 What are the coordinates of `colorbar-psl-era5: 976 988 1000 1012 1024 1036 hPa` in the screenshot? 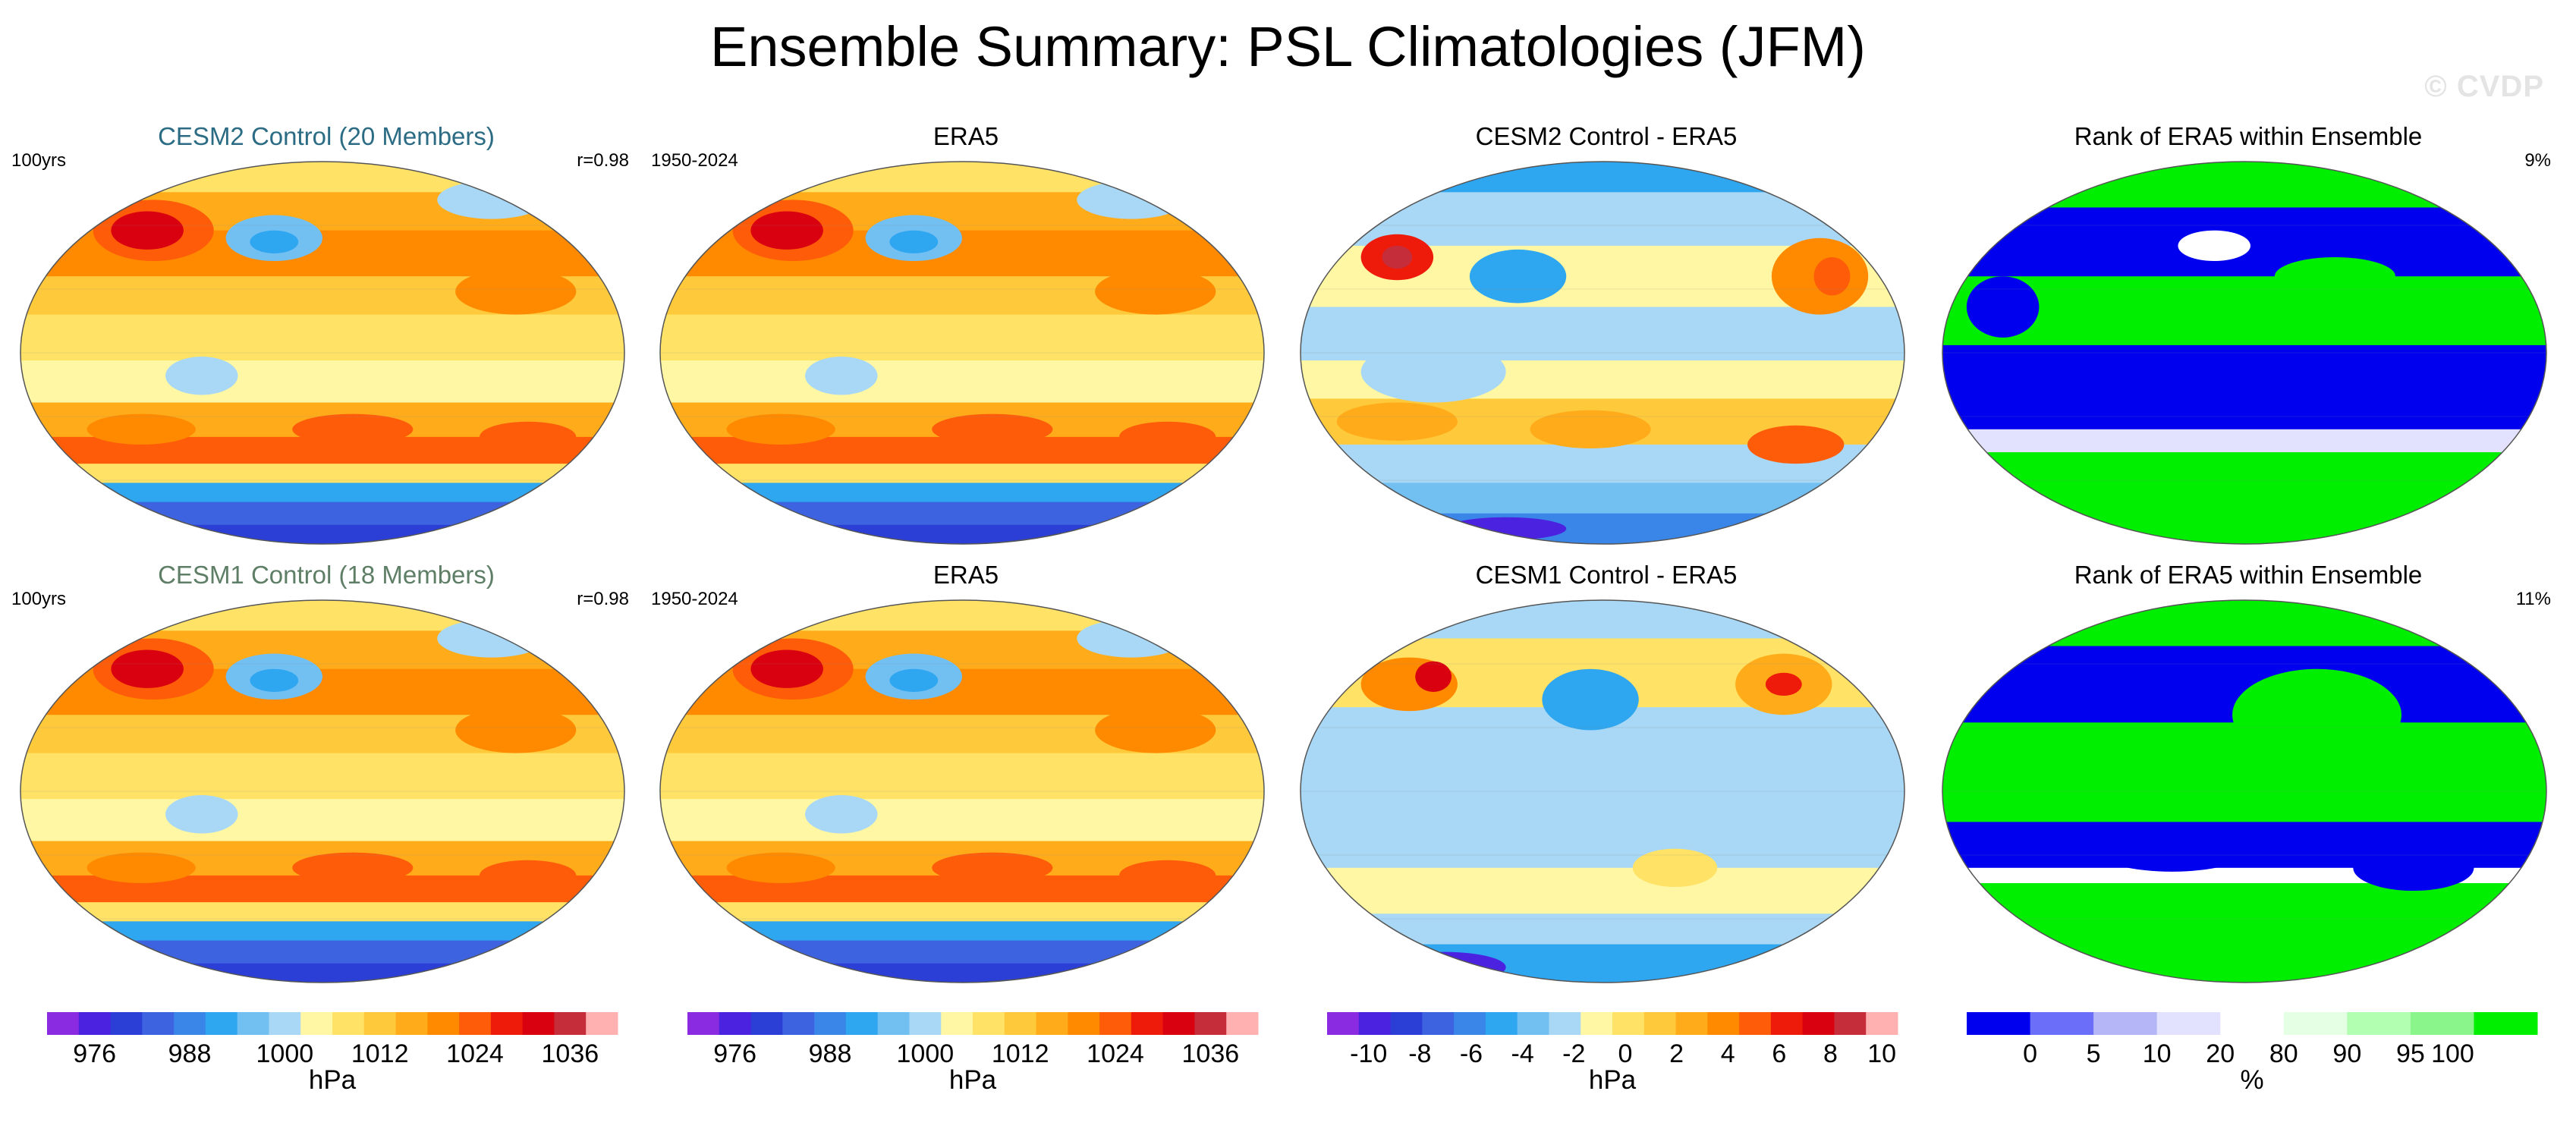 It's located at (972, 1071).